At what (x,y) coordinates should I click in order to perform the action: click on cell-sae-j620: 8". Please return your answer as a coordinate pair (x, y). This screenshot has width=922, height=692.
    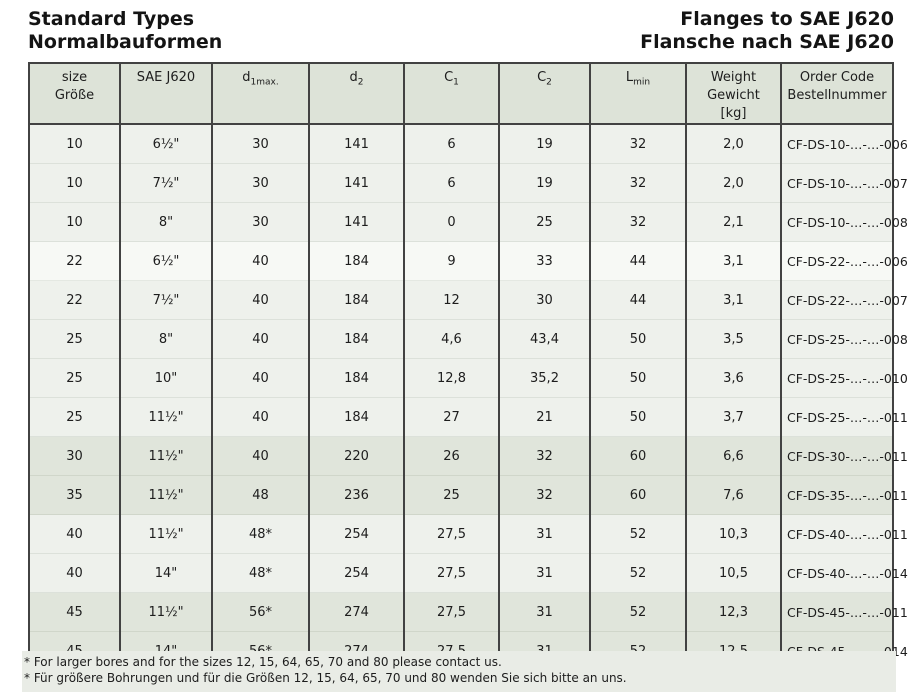
    Looking at the image, I should click on (166, 222).